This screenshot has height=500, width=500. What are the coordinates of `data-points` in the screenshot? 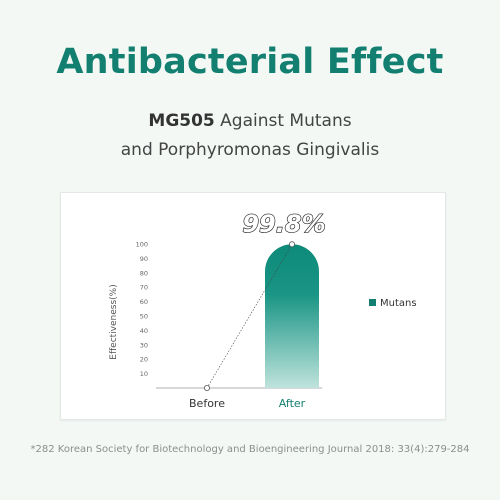 It's located at (249, 316).